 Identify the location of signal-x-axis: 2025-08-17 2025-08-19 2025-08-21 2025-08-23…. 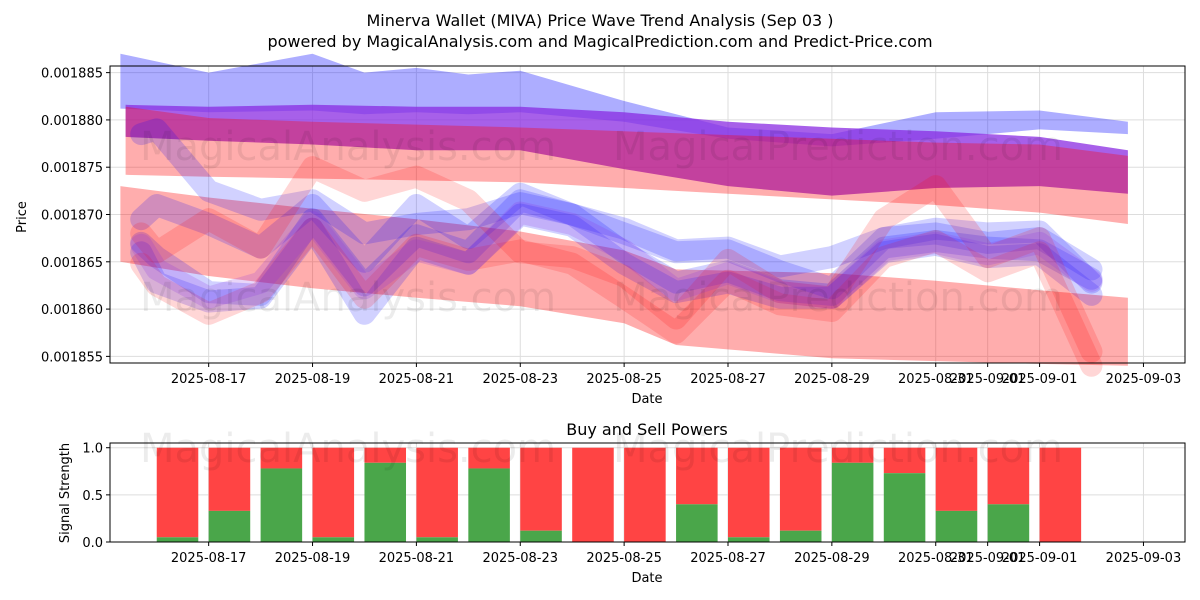
(676, 554).